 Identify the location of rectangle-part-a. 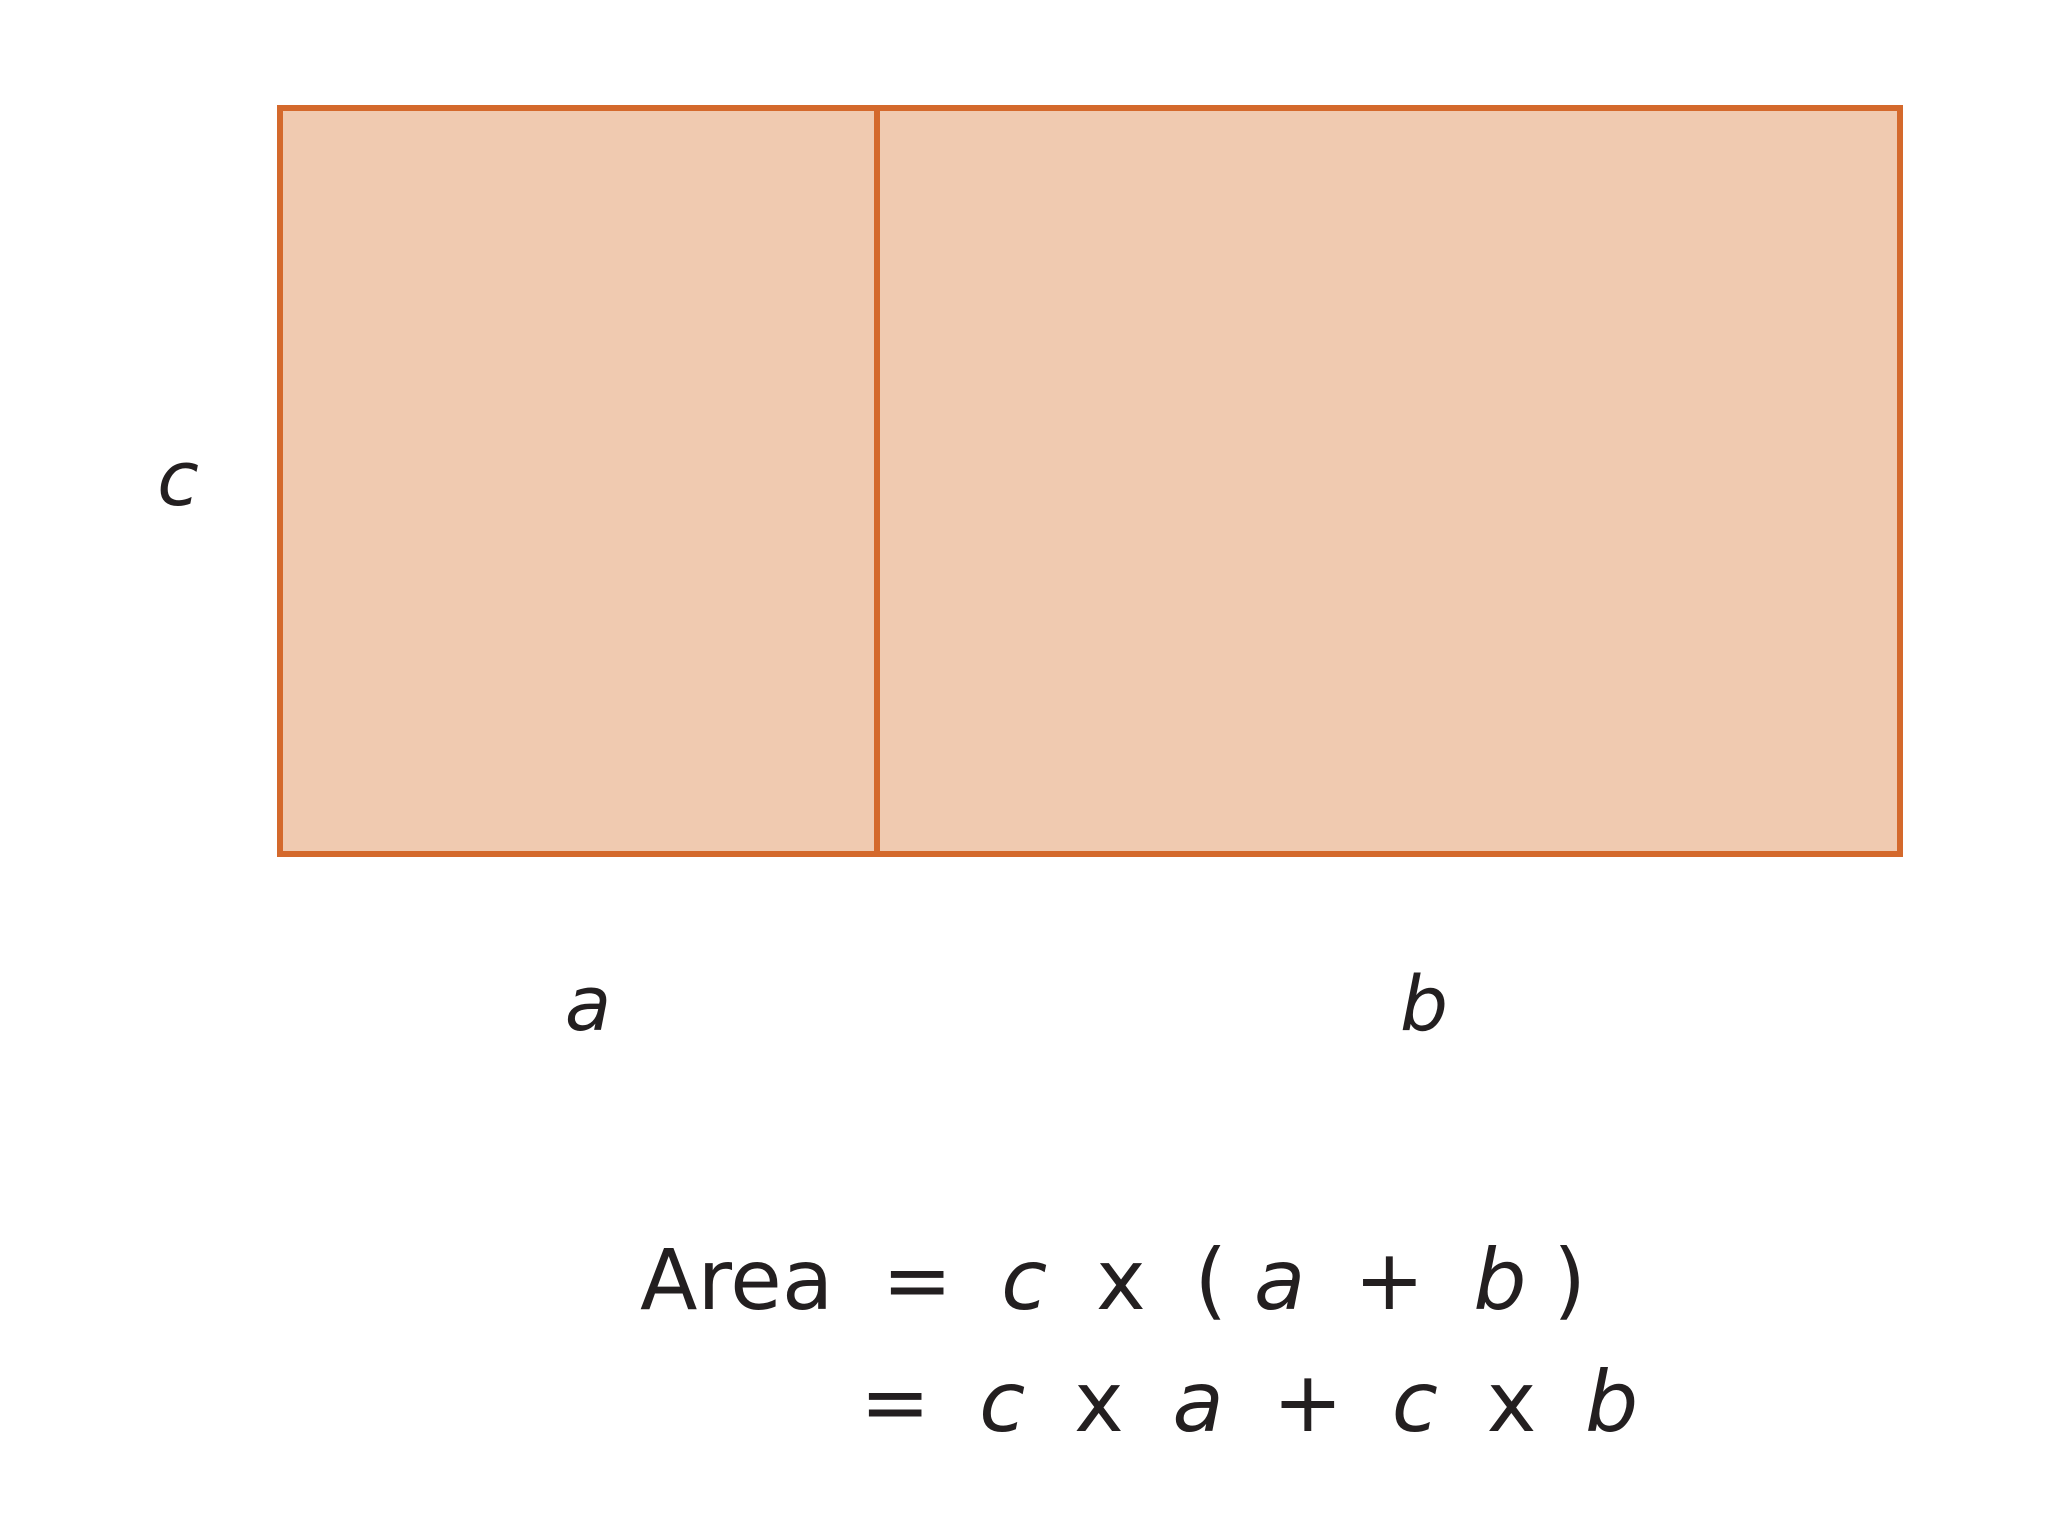
(578, 481).